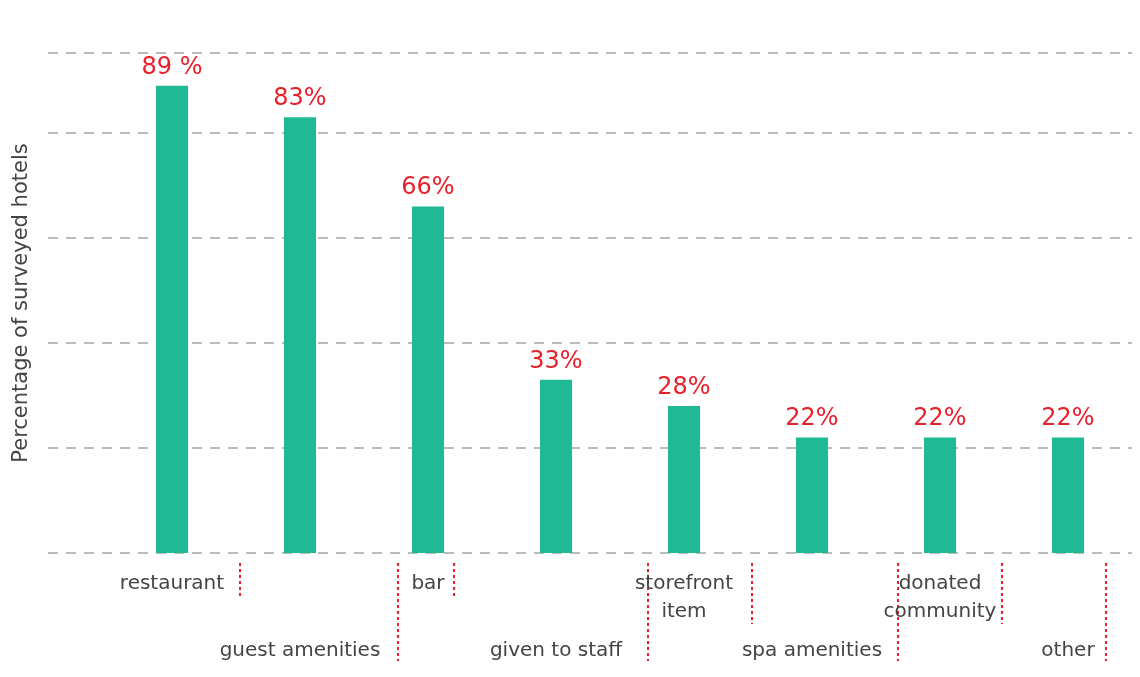 This screenshot has width=1140, height=677. I want to click on x-tick-label: spa amenities, so click(812, 649).